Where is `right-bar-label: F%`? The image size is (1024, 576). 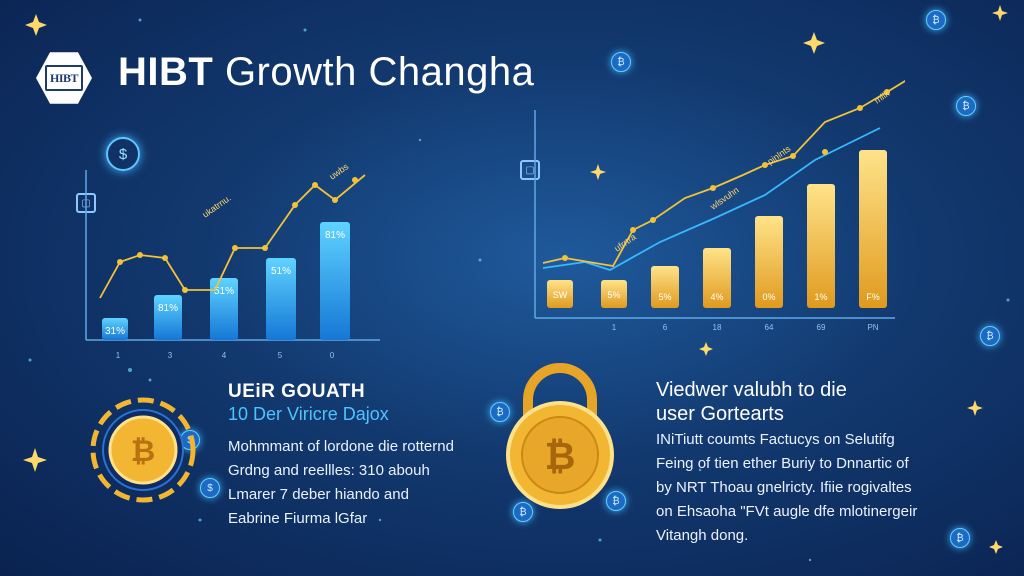
right-bar-label: F% is located at coordinates (873, 297).